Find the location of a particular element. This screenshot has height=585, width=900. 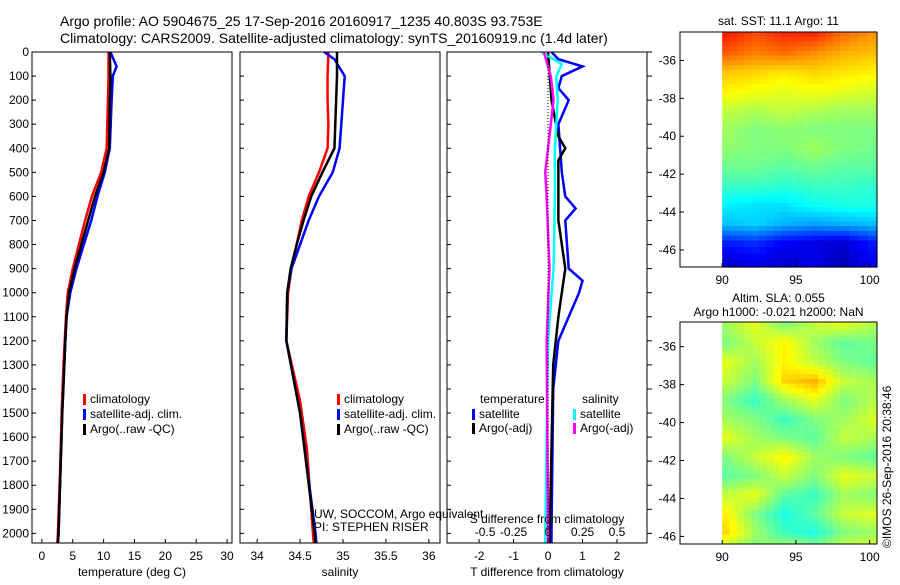

series-line-s-argo-adj- is located at coordinates (548, 297).